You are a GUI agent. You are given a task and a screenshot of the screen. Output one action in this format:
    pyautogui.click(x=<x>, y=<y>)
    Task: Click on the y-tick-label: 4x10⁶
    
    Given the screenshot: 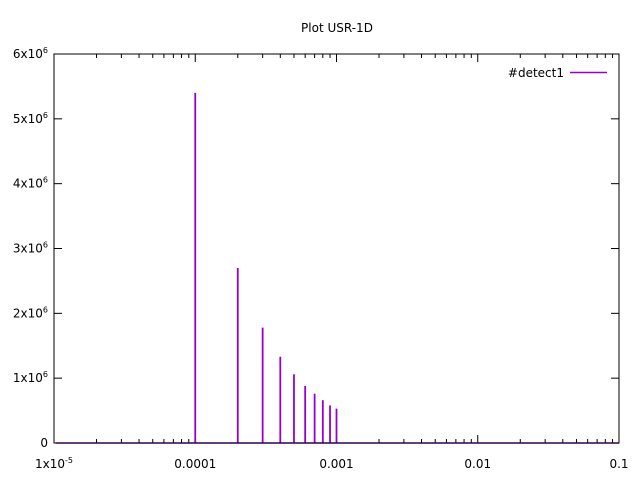 What is the action you would take?
    pyautogui.click(x=30, y=183)
    